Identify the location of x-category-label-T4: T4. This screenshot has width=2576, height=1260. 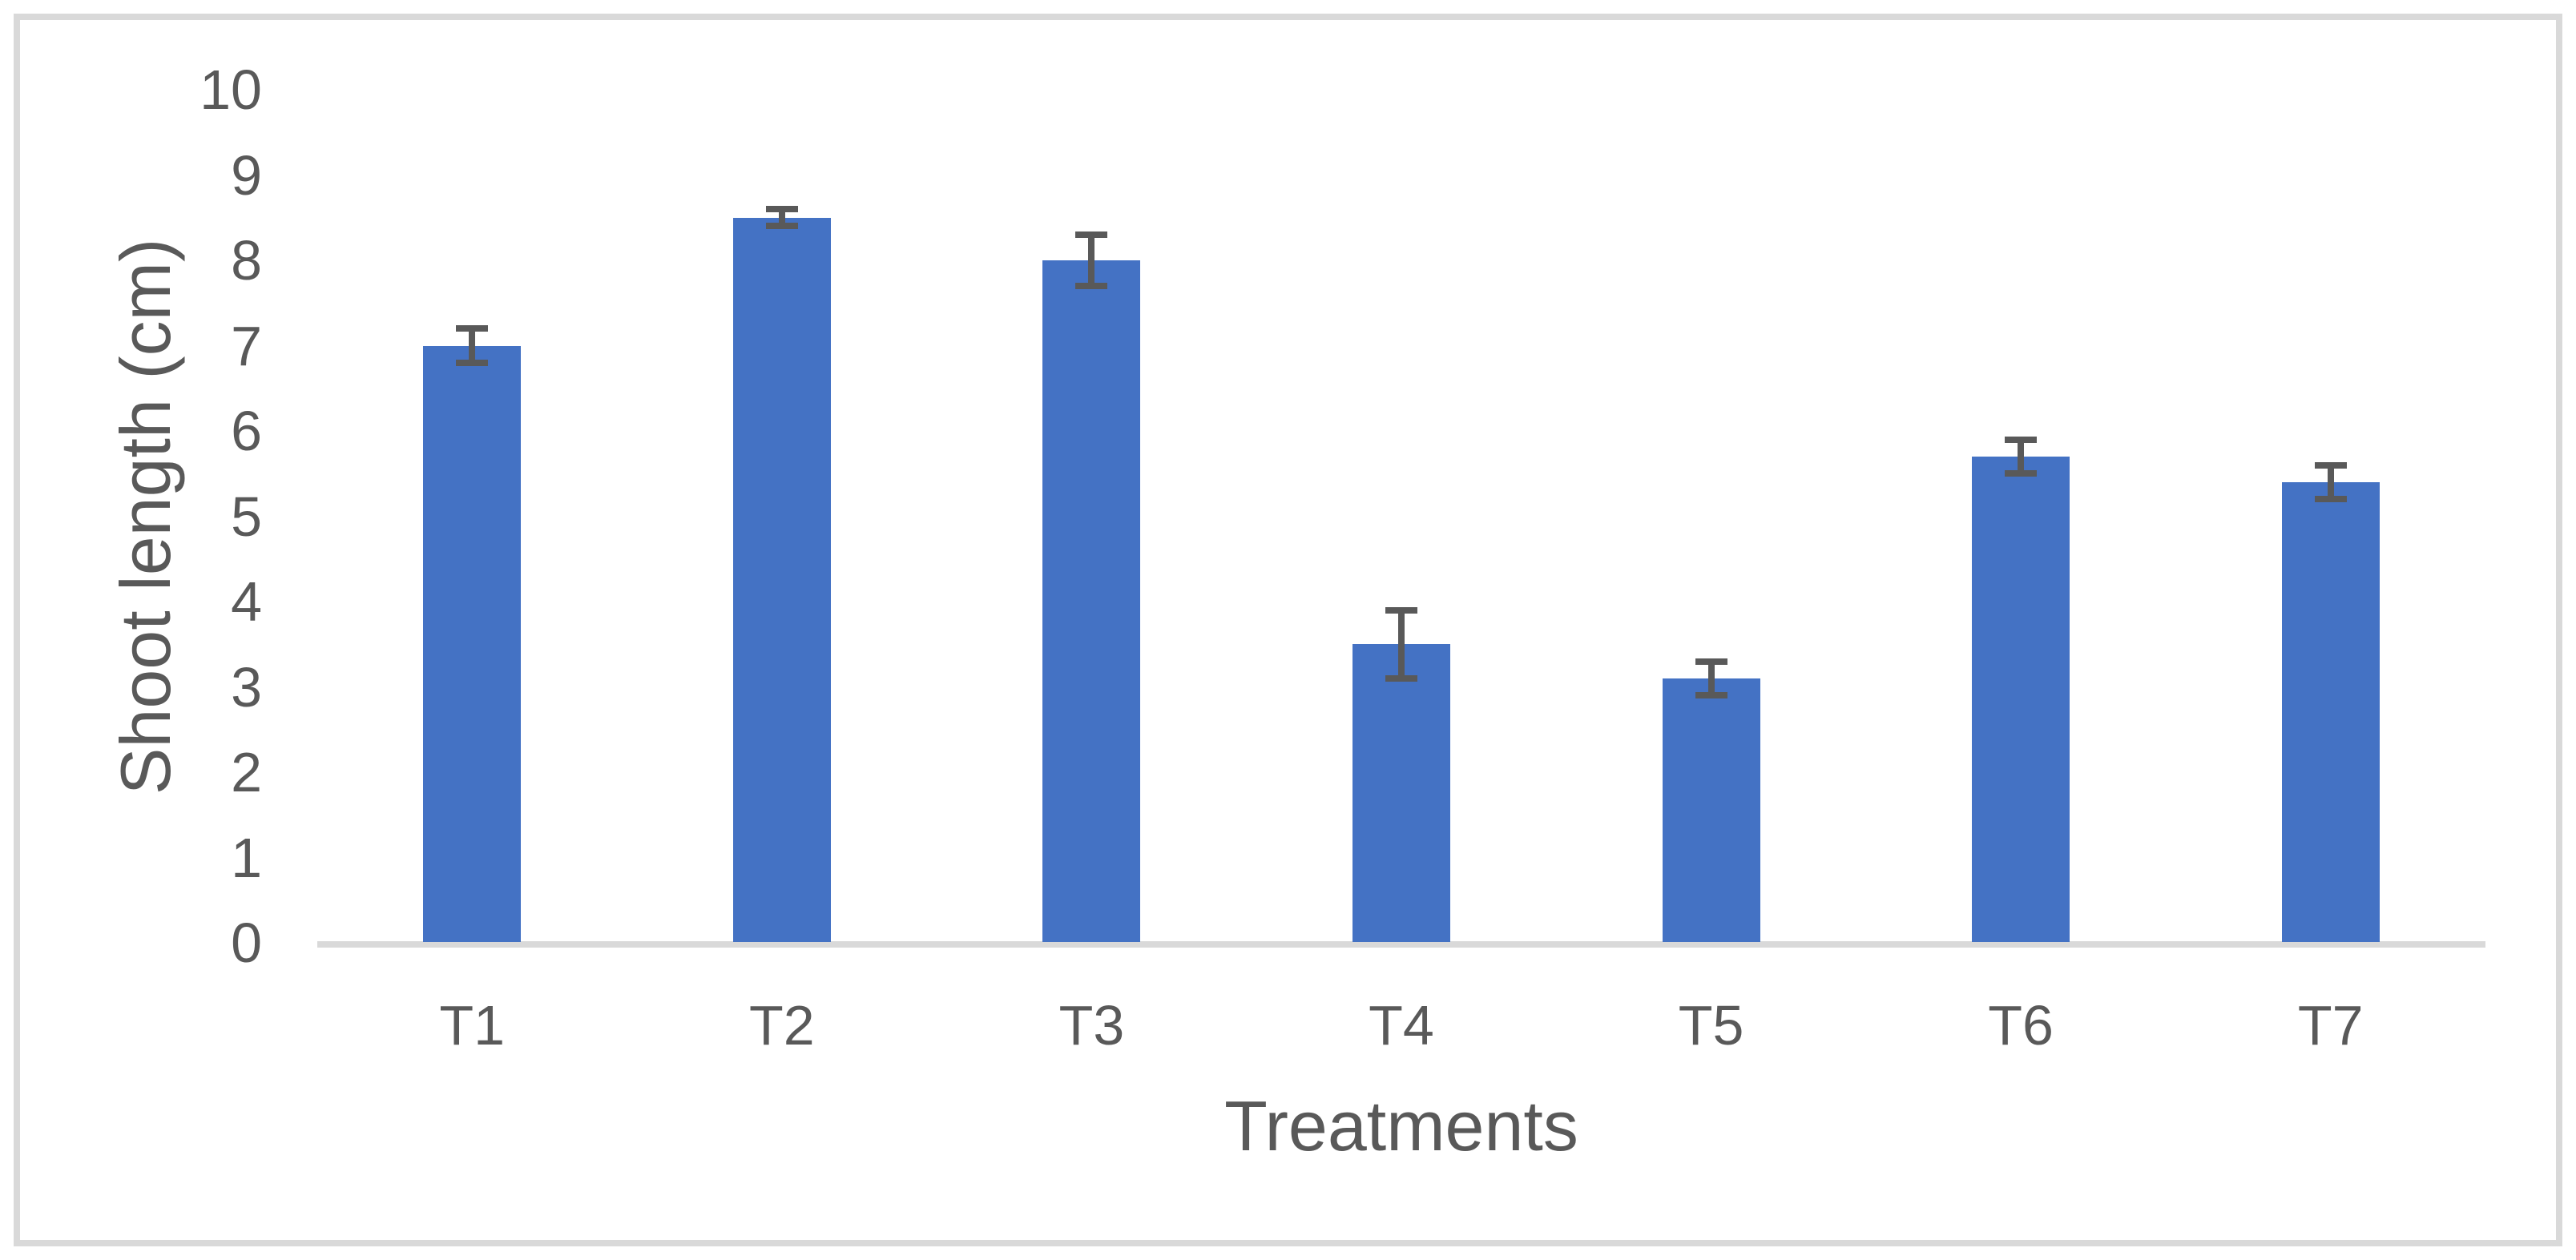
(1401, 1025).